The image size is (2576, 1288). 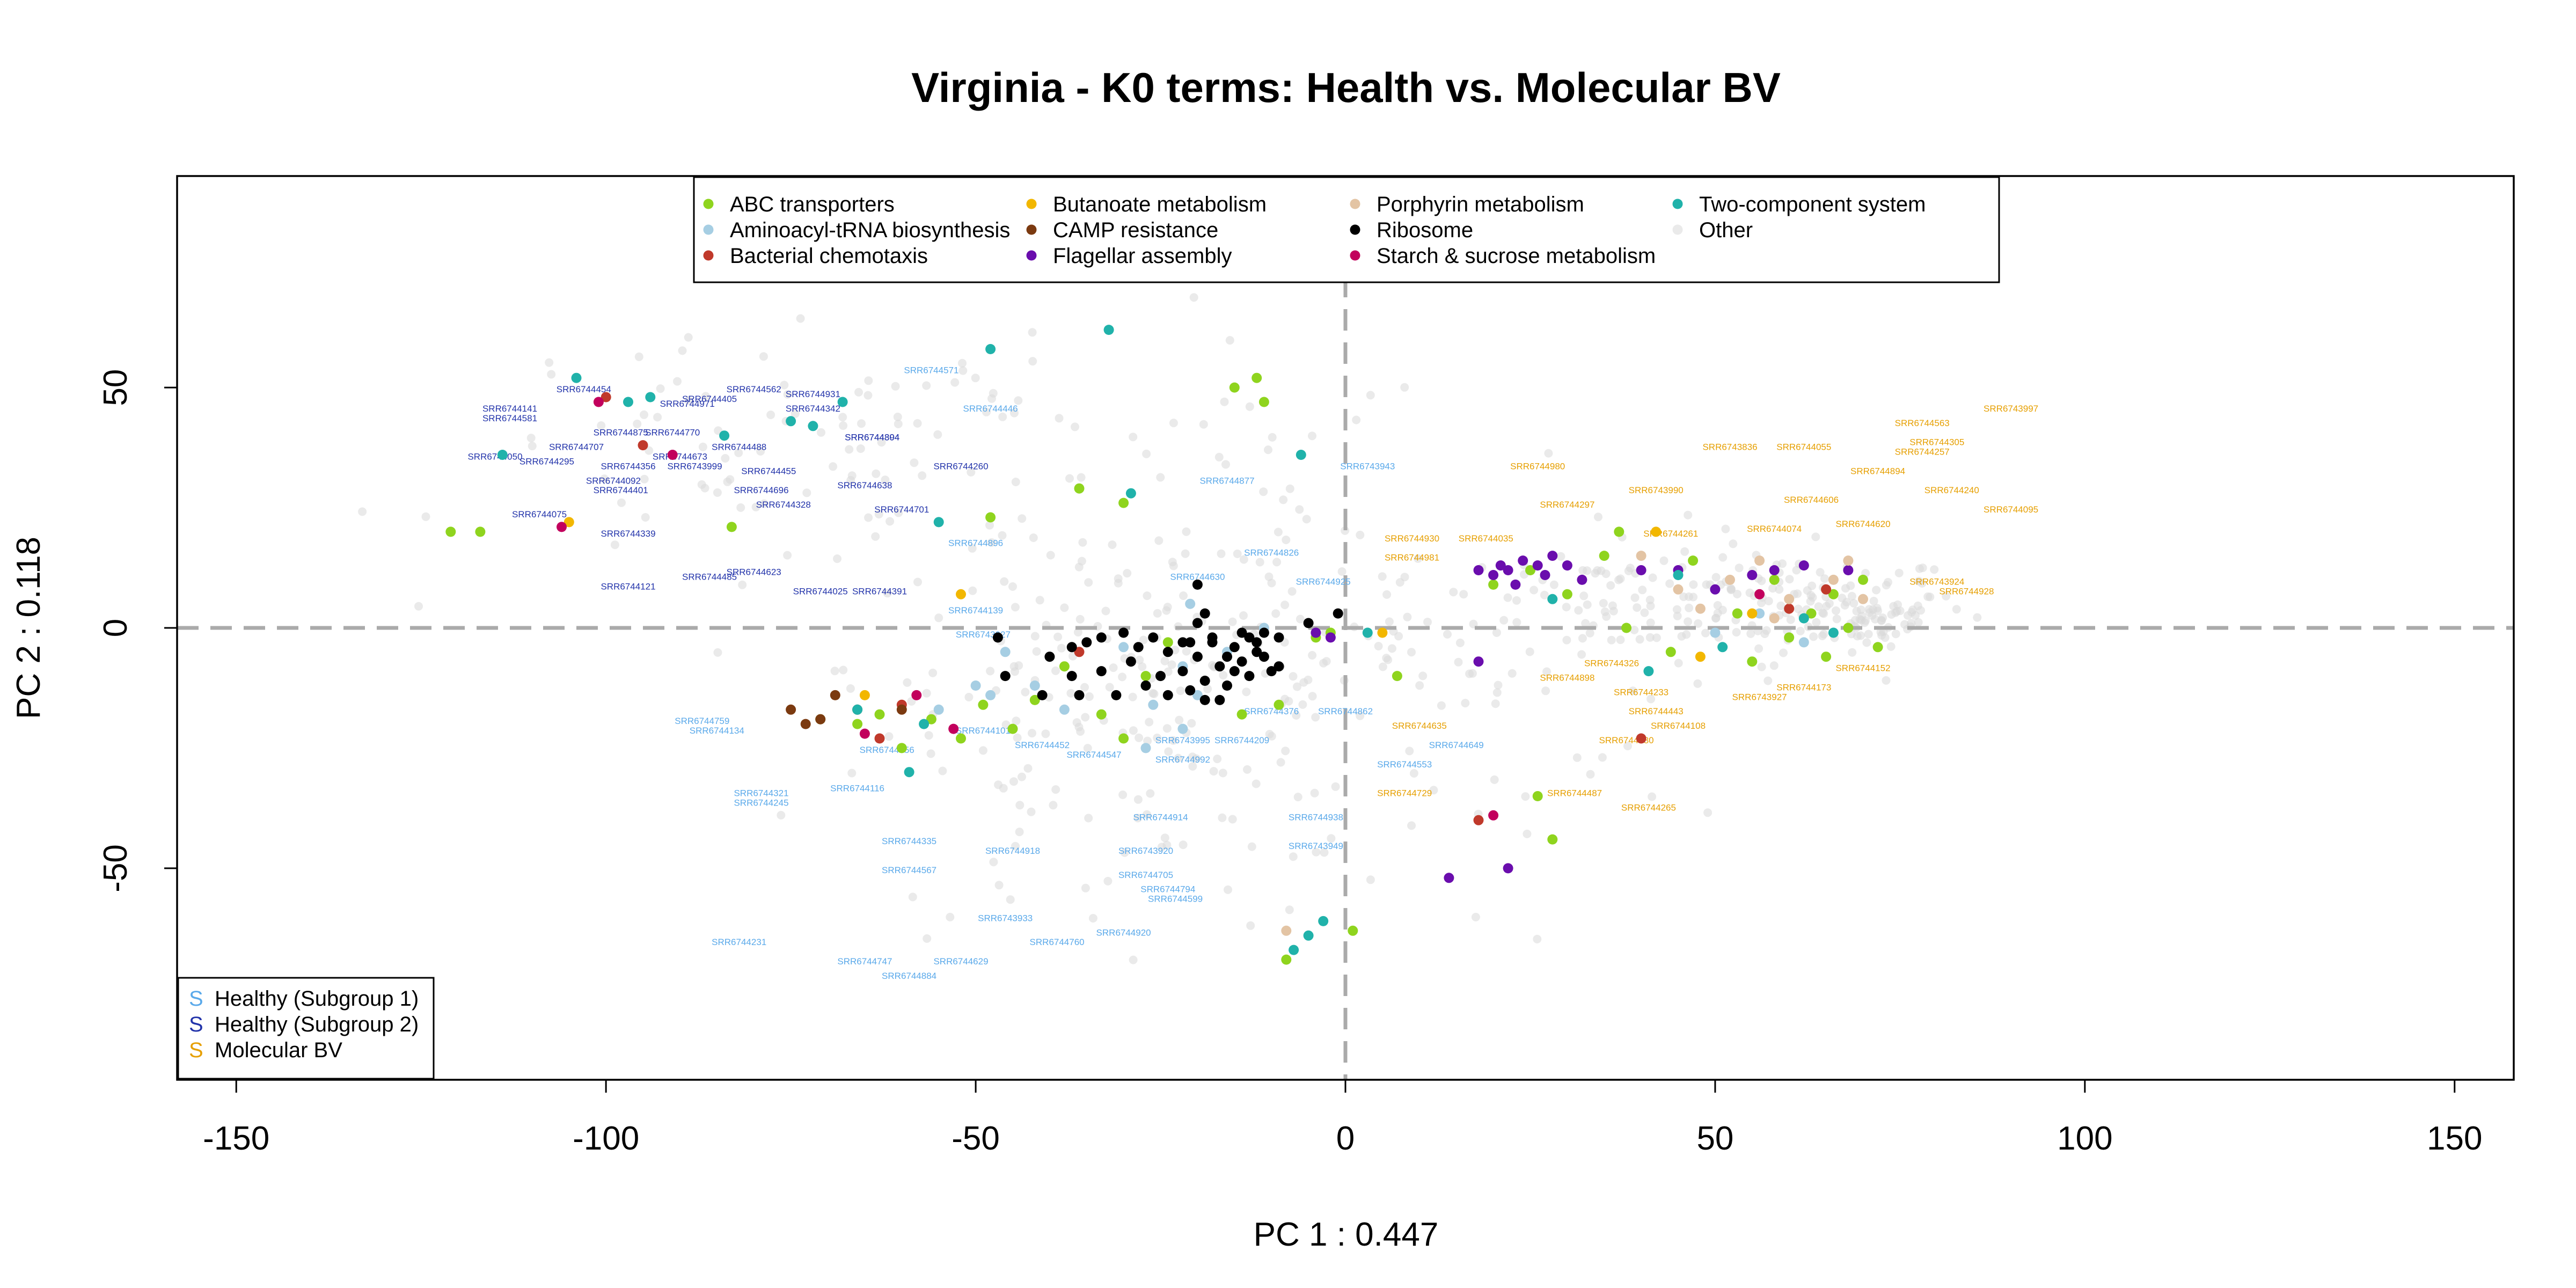 What do you see at coordinates (1135, 230) in the screenshot?
I see `legend-label-camp-resistance: CAMP resistance` at bounding box center [1135, 230].